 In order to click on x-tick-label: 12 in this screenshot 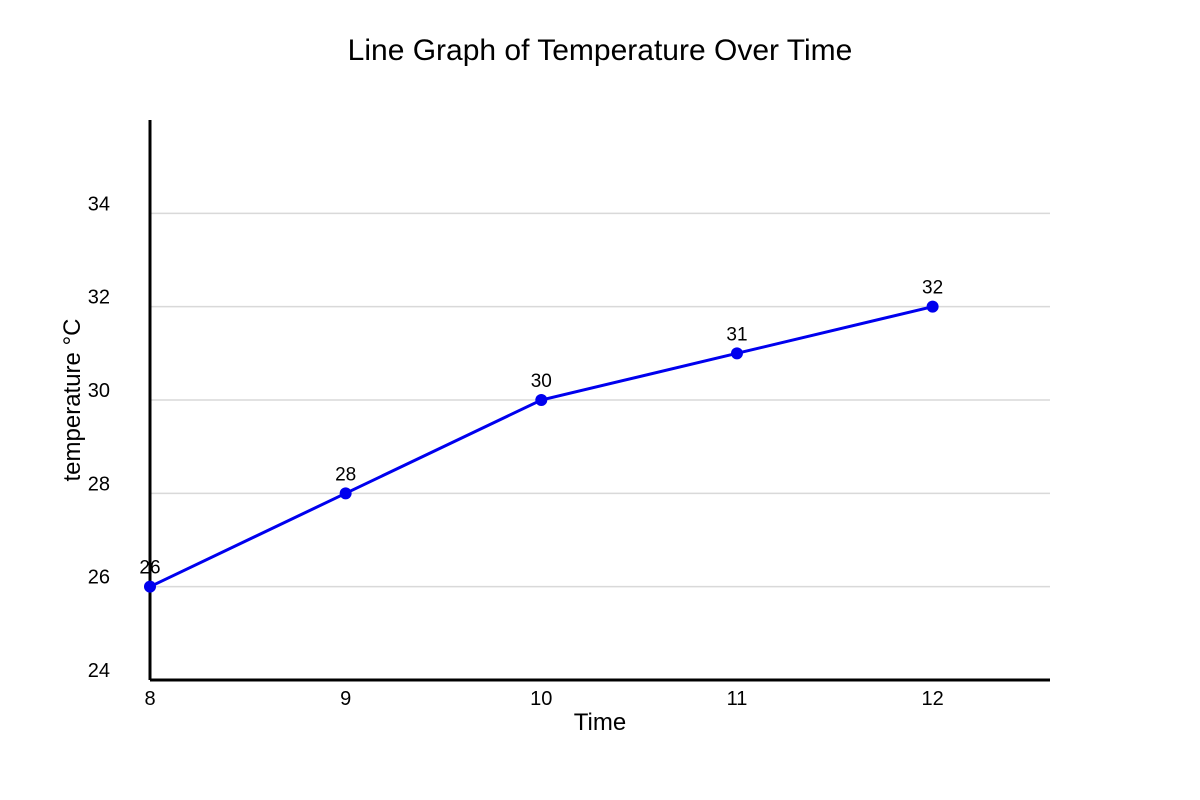, I will do `click(932, 699)`.